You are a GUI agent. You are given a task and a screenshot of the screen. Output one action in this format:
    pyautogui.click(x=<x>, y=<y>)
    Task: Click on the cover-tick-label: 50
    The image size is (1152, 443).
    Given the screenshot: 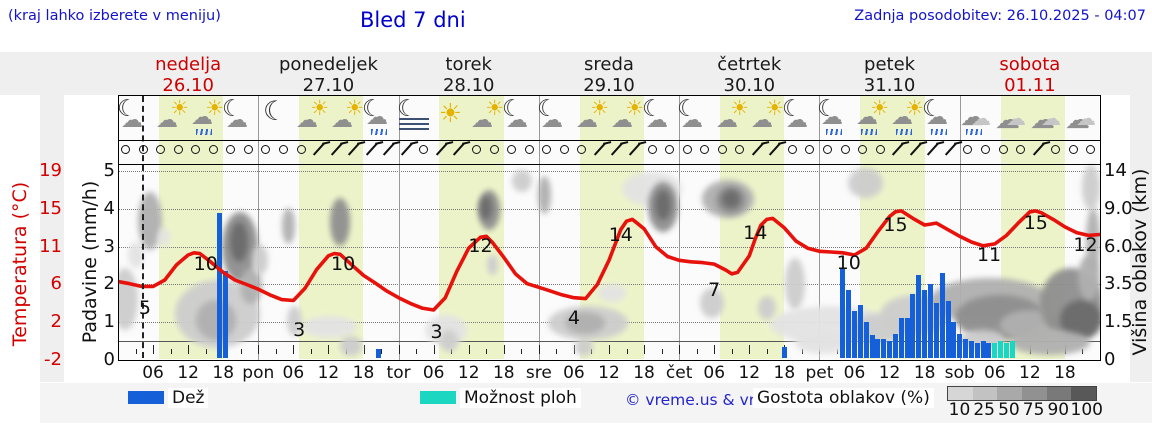 What is the action you would take?
    pyautogui.click(x=1009, y=410)
    